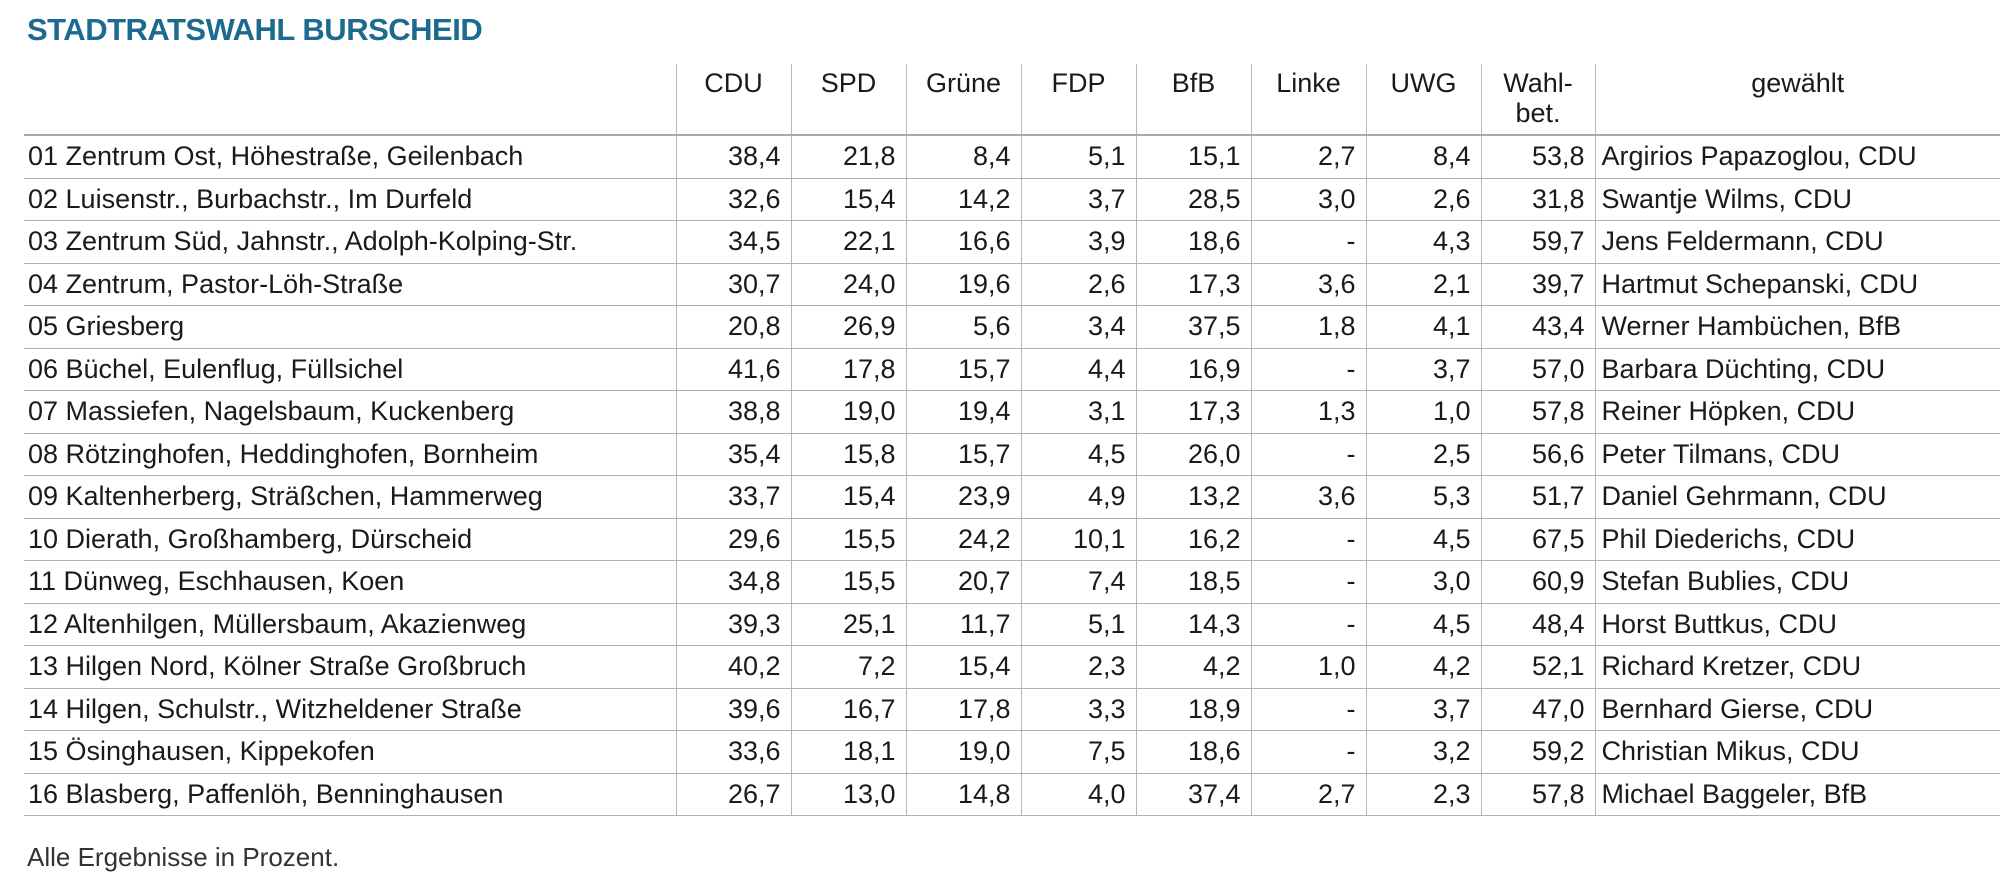  Describe the element at coordinates (1537, 327) in the screenshot. I see `cell-wahlbeteiligung: 43,4` at that location.